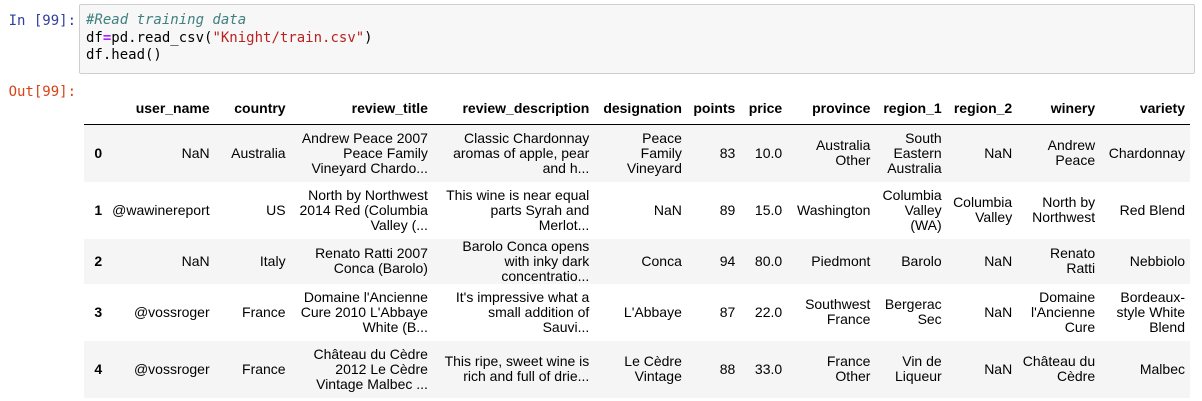 This screenshot has width=1202, height=401. Describe the element at coordinates (727, 209) in the screenshot. I see `table-cell-points: 89` at that location.